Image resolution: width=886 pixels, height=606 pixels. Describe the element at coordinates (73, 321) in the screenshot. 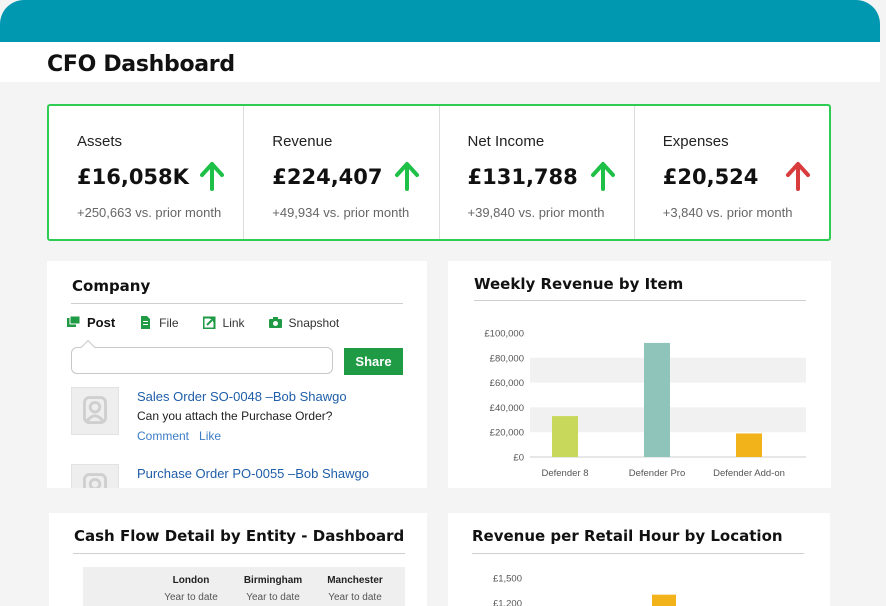

I see `post-icon` at that location.